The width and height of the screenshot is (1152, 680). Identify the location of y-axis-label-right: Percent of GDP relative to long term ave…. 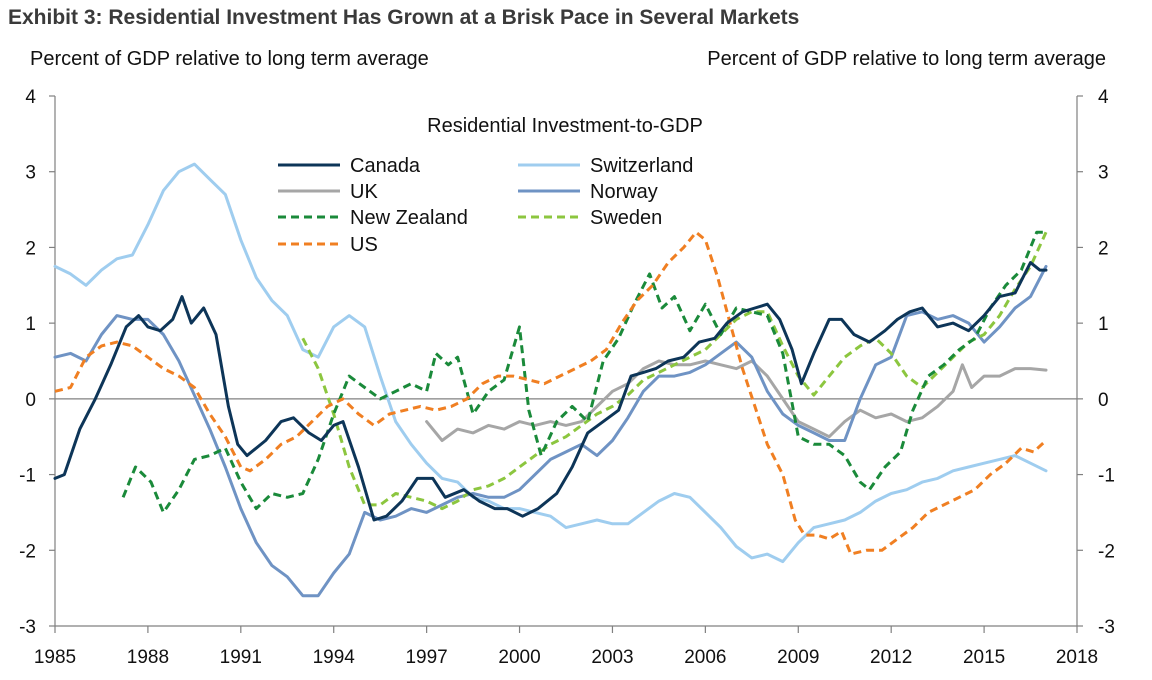
(906, 59).